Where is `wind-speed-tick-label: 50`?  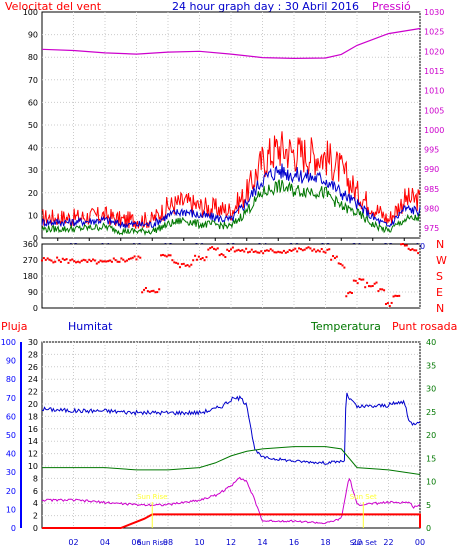
wind-speed-tick-label: 50 is located at coordinates (33, 125).